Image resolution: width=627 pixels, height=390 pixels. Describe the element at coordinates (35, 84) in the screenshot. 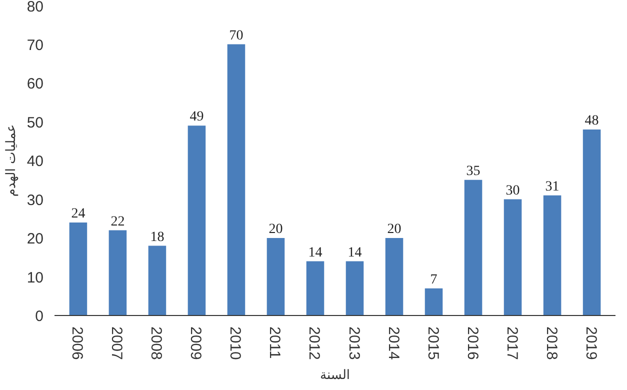

I see `y-tick-label: 60` at that location.